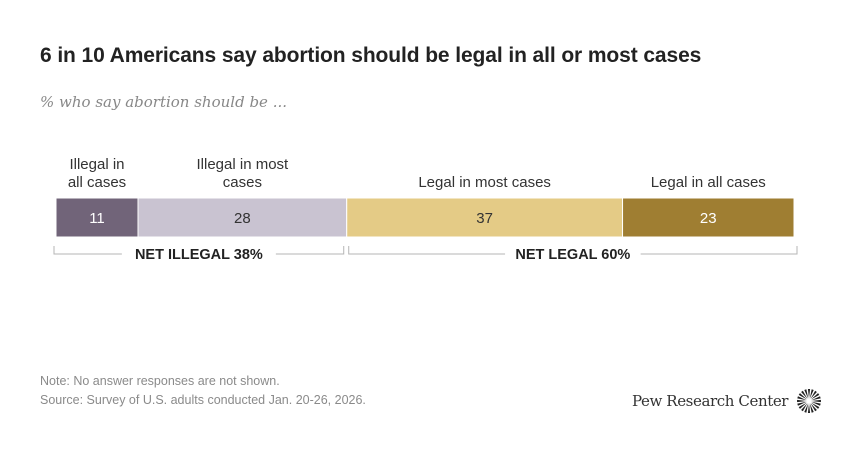 The image size is (860, 450). Describe the element at coordinates (710, 401) in the screenshot. I see `logo-text: Pew Research Center` at that location.